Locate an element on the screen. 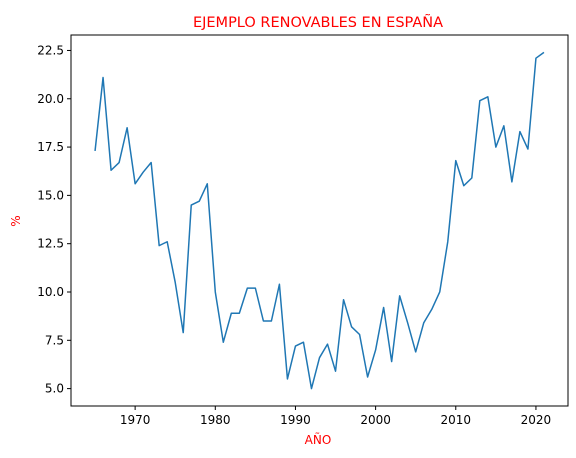 The width and height of the screenshot is (576, 458). chart-title: EJEMPLO RENOVABLES EN ESPAÑA is located at coordinates (318, 22).